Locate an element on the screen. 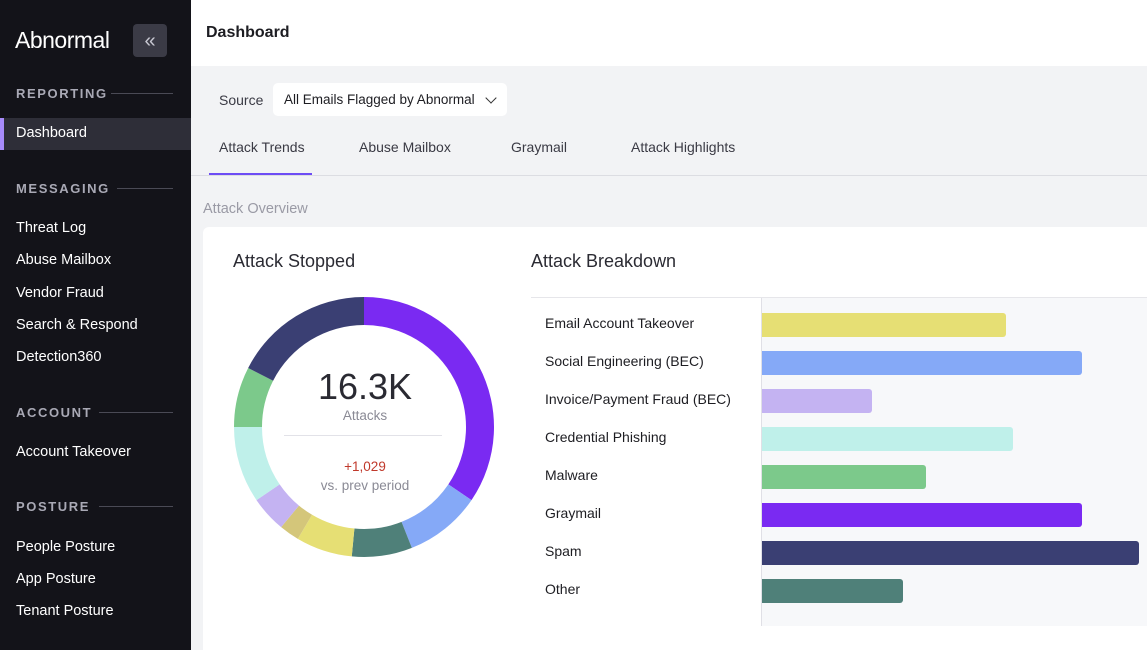  attack-overview-label: Attack Overview is located at coordinates (255, 209).